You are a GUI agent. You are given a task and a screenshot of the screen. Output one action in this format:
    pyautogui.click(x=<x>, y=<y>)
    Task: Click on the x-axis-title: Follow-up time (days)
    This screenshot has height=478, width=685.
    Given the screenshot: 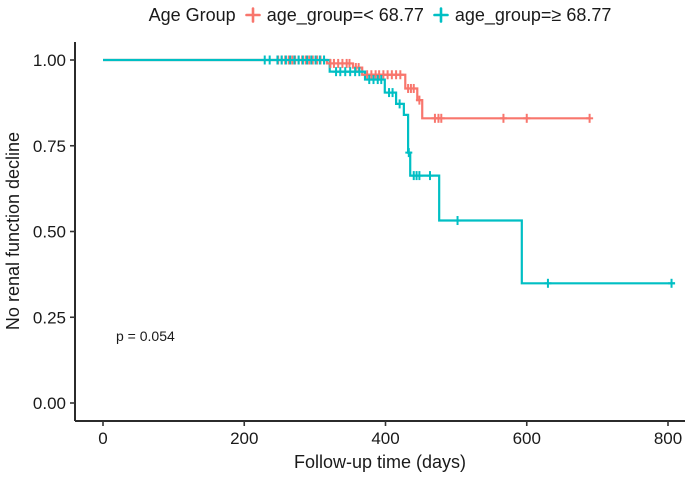 What is the action you would take?
    pyautogui.click(x=380, y=462)
    